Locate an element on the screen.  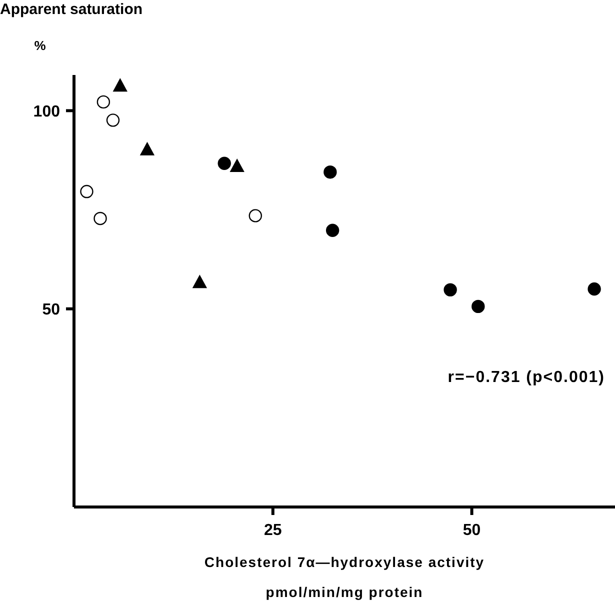
chart-title: Apparent saturation is located at coordinates (71, 9).